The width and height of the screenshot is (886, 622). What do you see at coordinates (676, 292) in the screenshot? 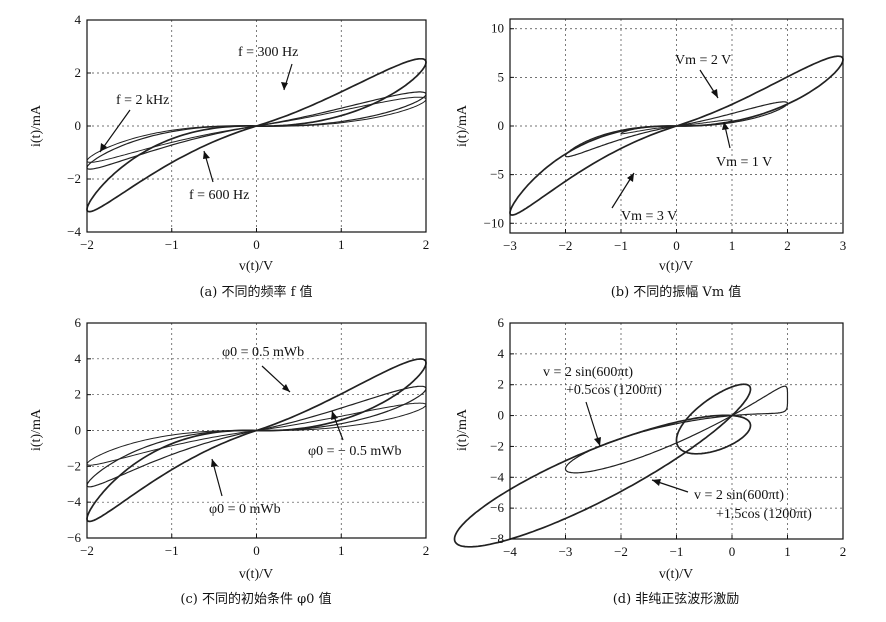
I see `panel-b-caption: (b) 不同的振幅 Vm 值` at bounding box center [676, 292].